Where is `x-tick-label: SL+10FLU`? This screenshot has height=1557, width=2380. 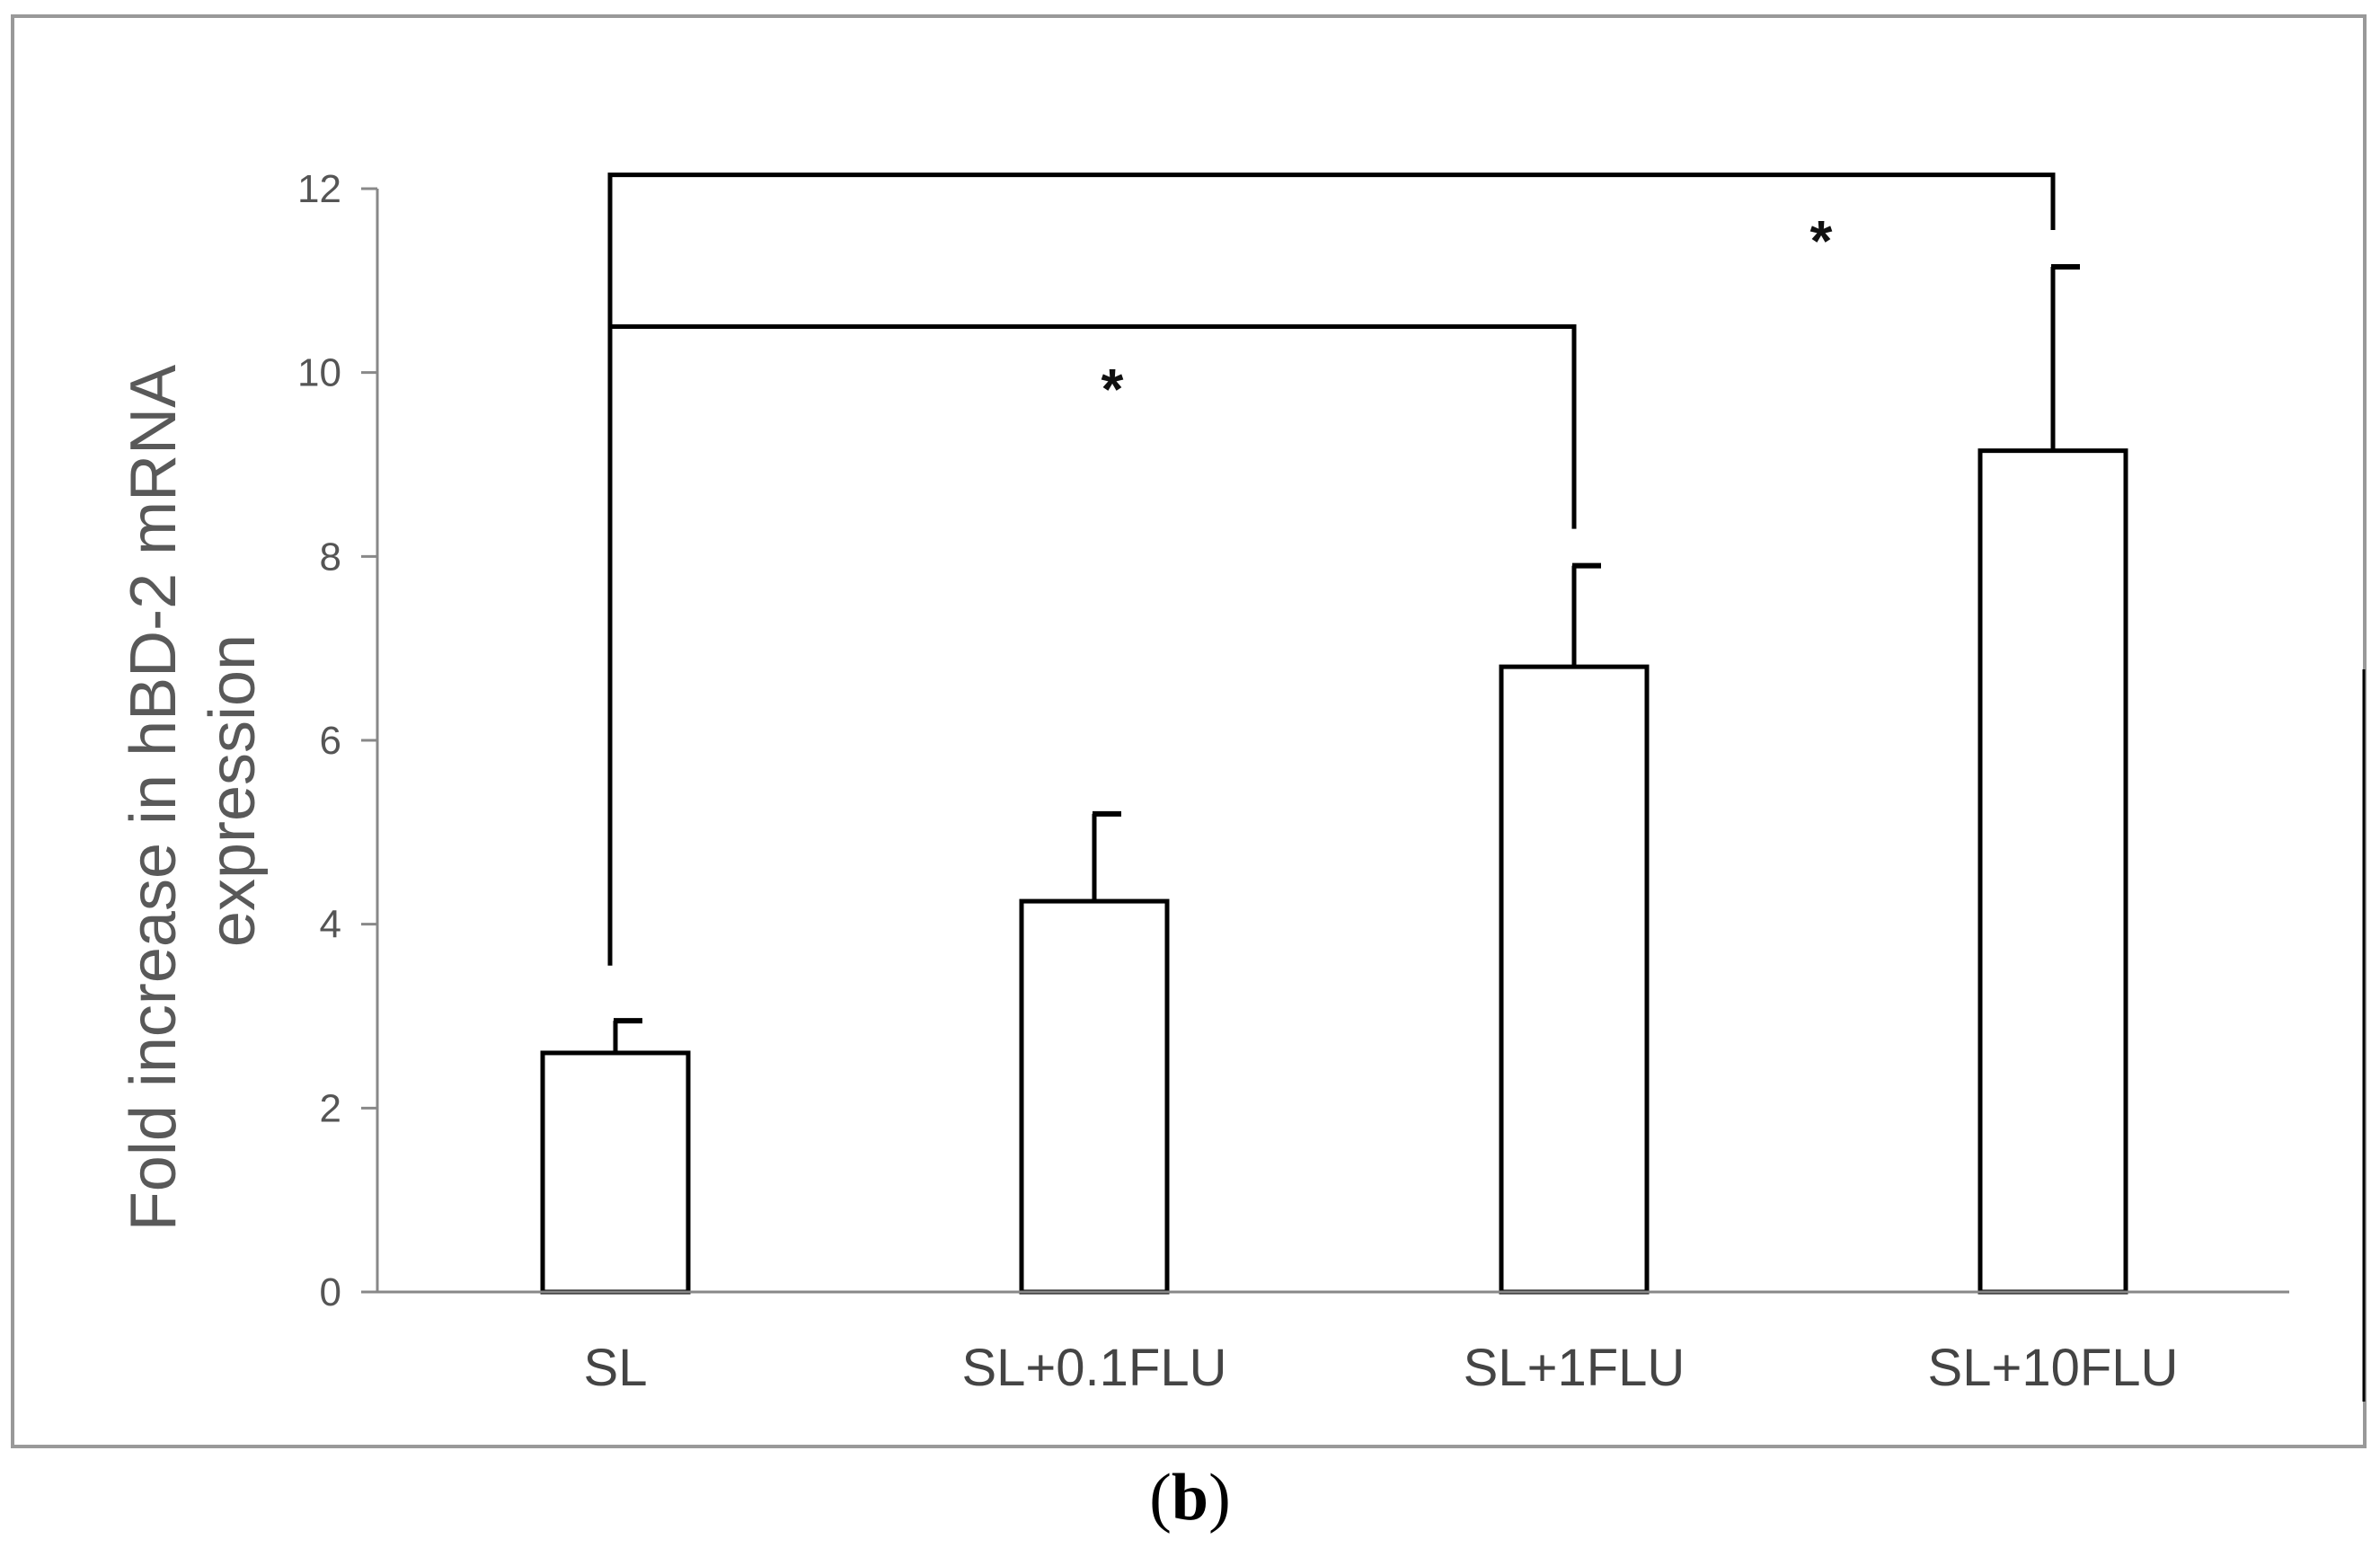 x-tick-label: SL+10FLU is located at coordinates (2053, 1368).